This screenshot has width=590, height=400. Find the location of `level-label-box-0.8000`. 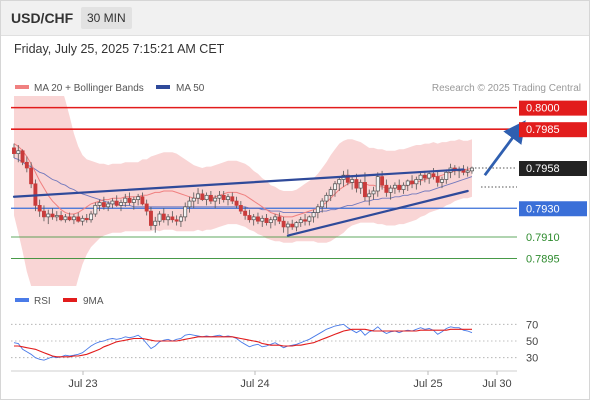

level-label-box-0.8000 is located at coordinates (553, 108).